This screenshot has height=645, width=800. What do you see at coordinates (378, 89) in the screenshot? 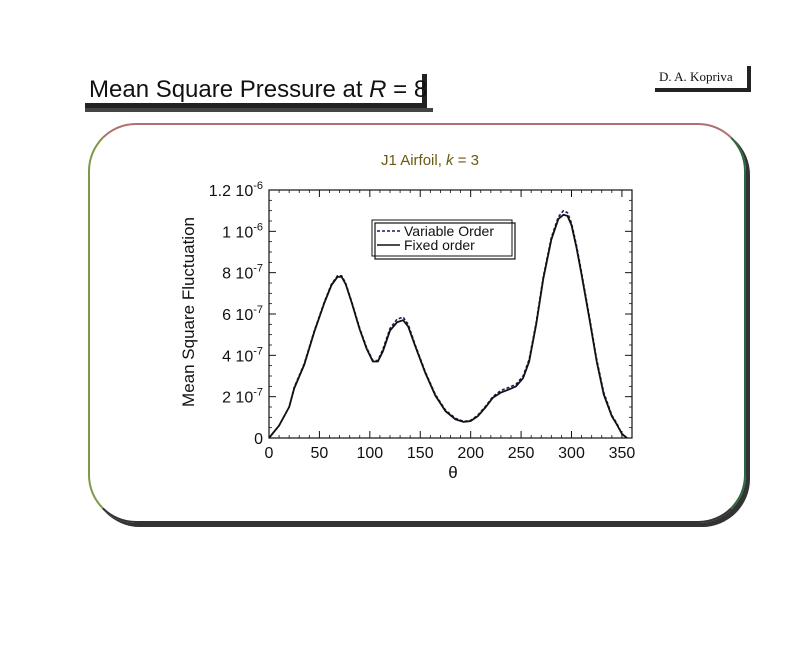
I see `slide-title-variable: R` at bounding box center [378, 89].